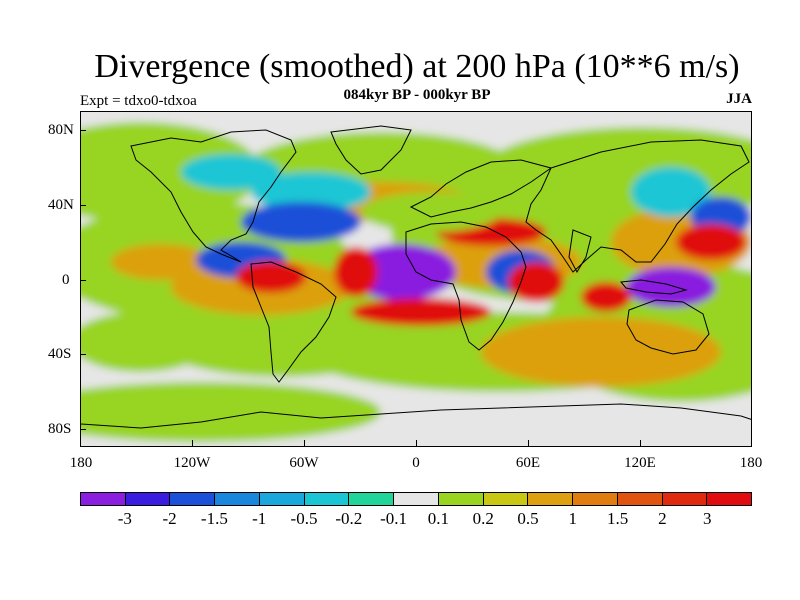  What do you see at coordinates (466, 286) in the screenshot?
I see `coast-africa` at bounding box center [466, 286].